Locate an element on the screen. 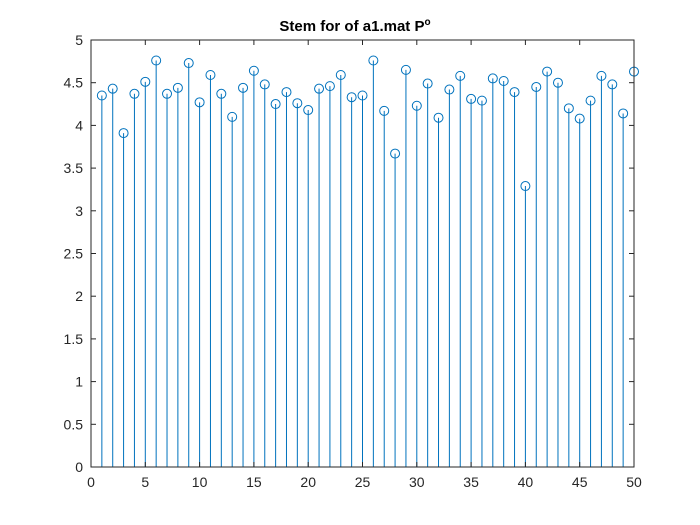 The image size is (700, 525). chart-title-superscript: o is located at coordinates (427, 22).